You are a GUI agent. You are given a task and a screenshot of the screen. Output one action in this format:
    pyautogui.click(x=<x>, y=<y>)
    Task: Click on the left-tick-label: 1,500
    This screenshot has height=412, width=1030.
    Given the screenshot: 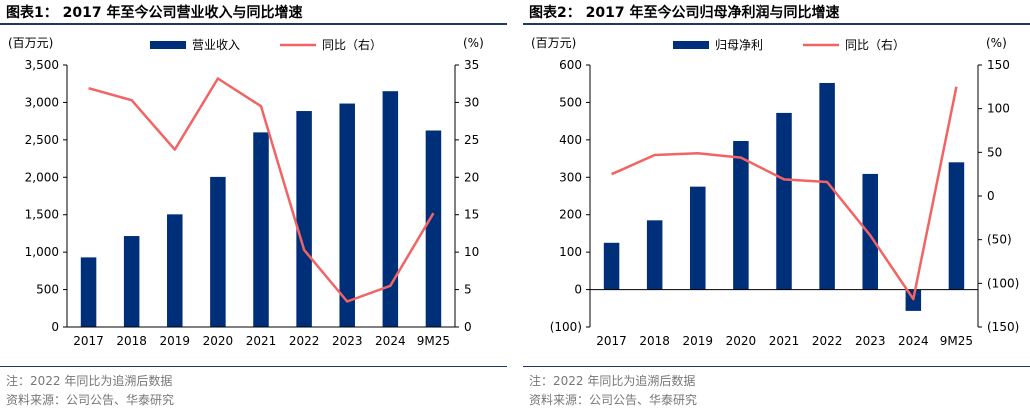 What is the action you would take?
    pyautogui.click(x=42, y=215)
    